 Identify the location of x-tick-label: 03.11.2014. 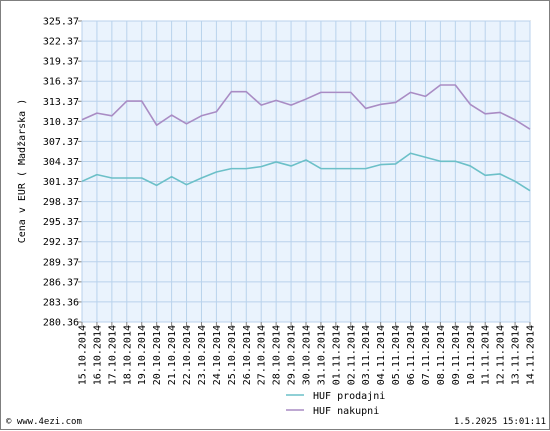
(366, 355).